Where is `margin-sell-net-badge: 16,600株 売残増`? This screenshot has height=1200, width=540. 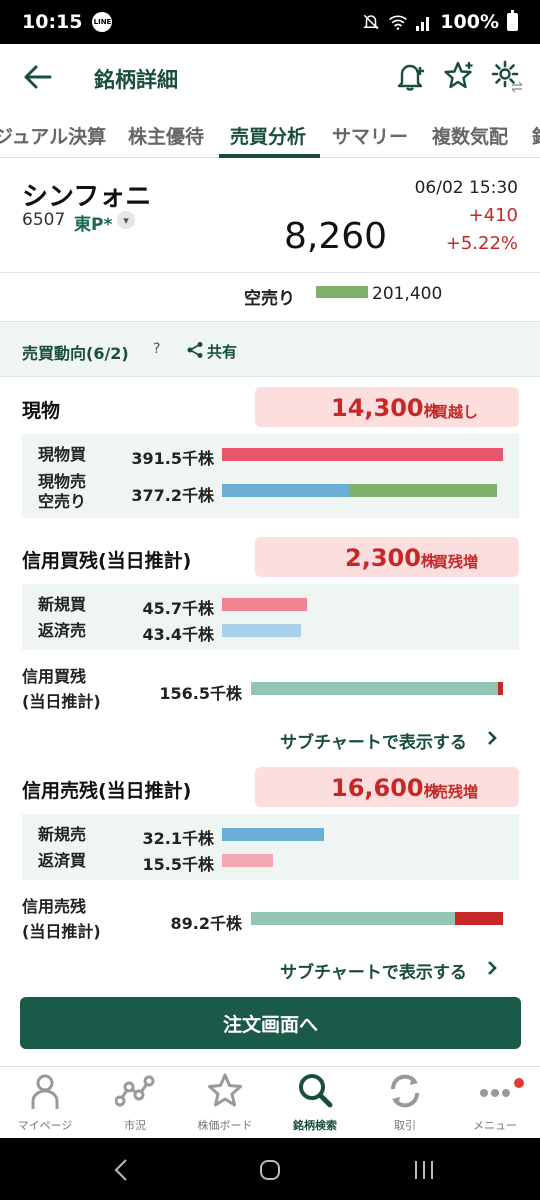 margin-sell-net-badge: 16,600株 売残増 is located at coordinates (387, 787).